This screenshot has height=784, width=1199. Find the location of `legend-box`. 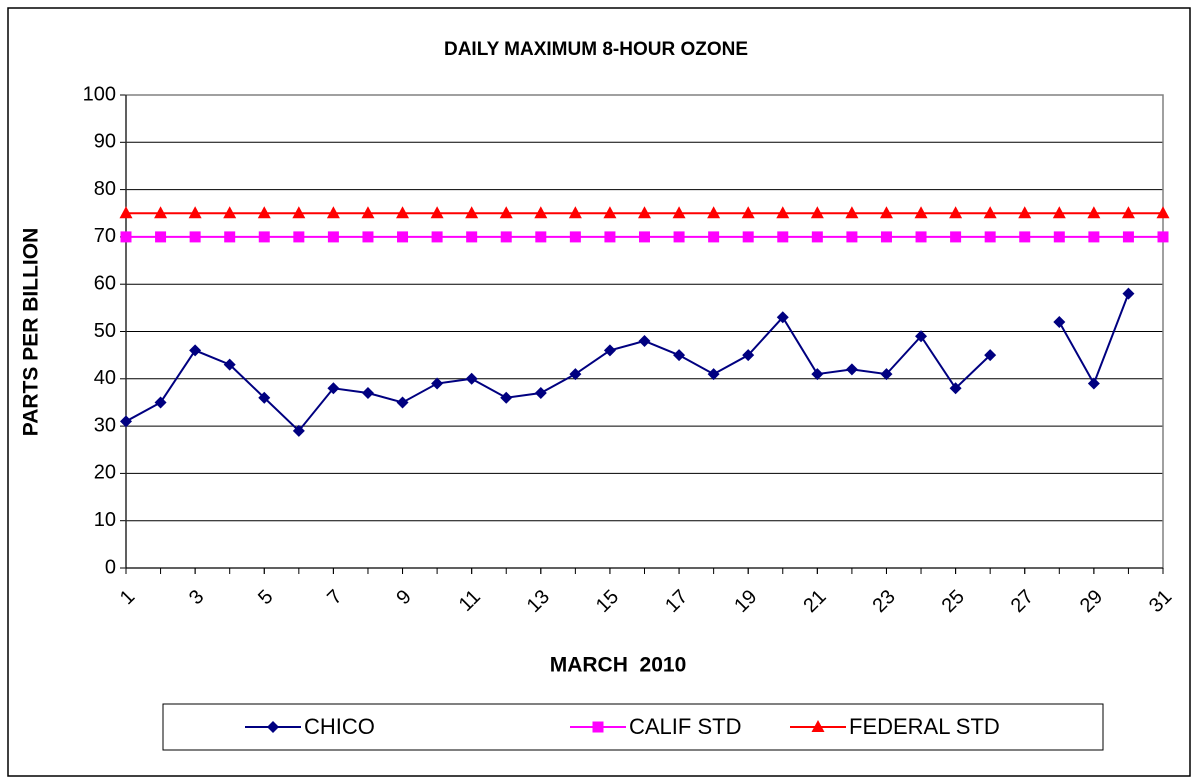

legend-box is located at coordinates (633, 727).